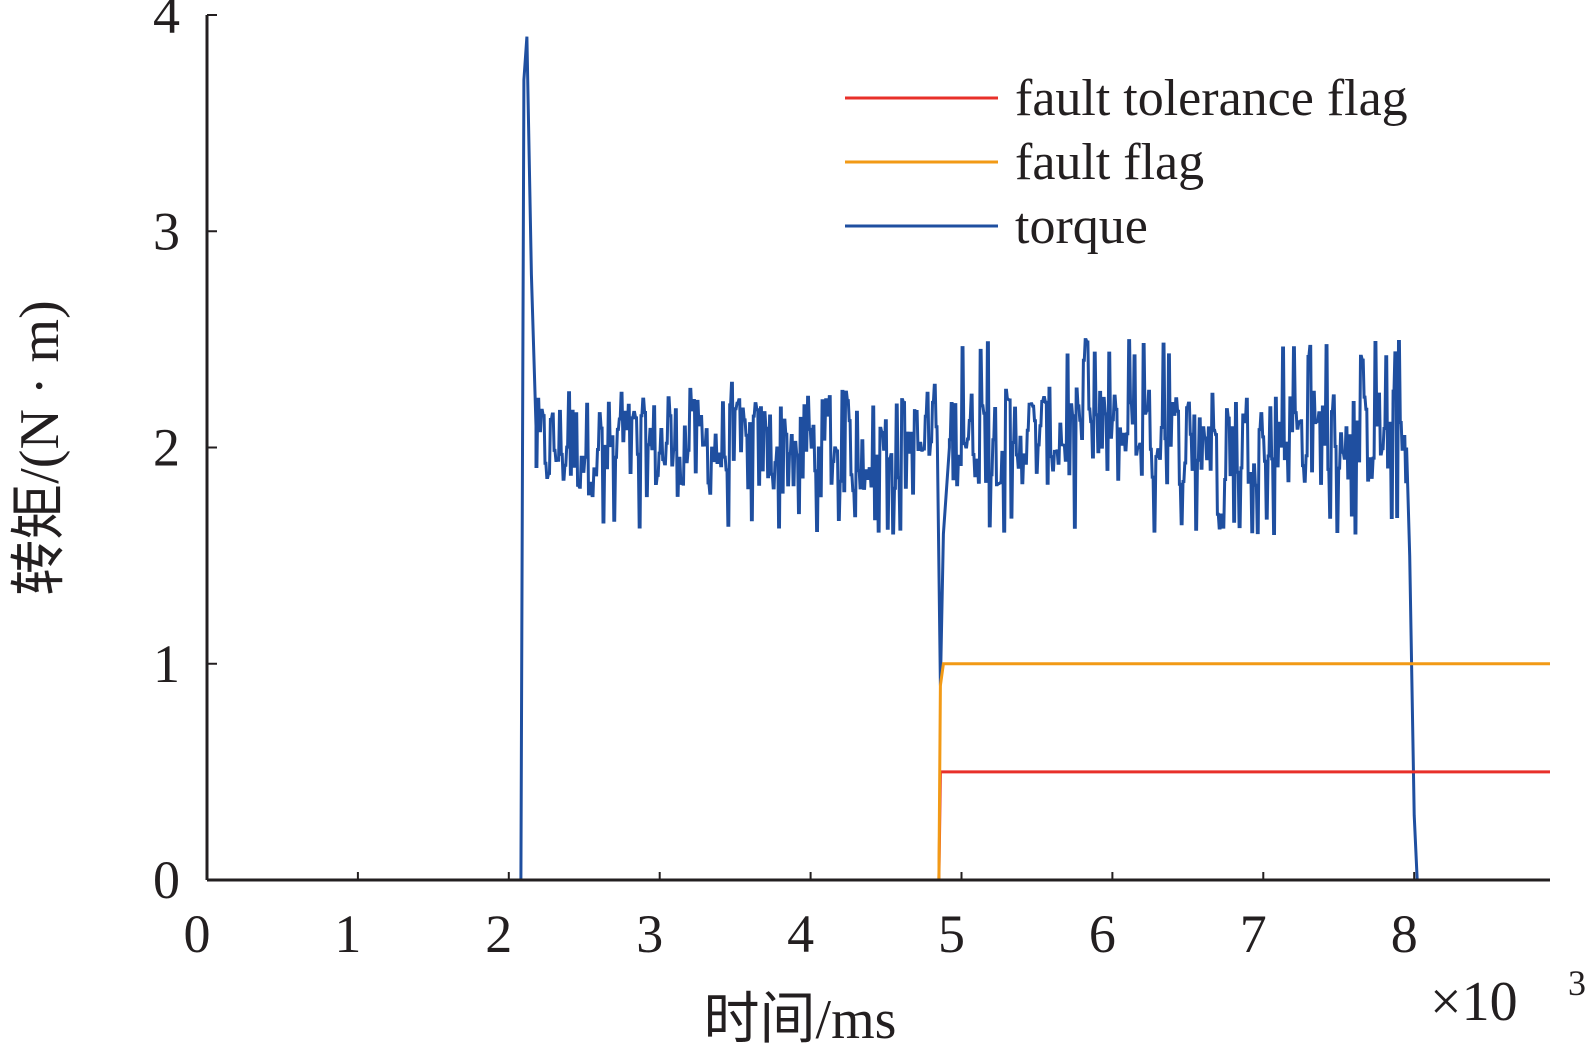 This screenshot has width=1595, height=1061. I want to click on y-axis-label: 转矩/(N · m), so click(40, 448).